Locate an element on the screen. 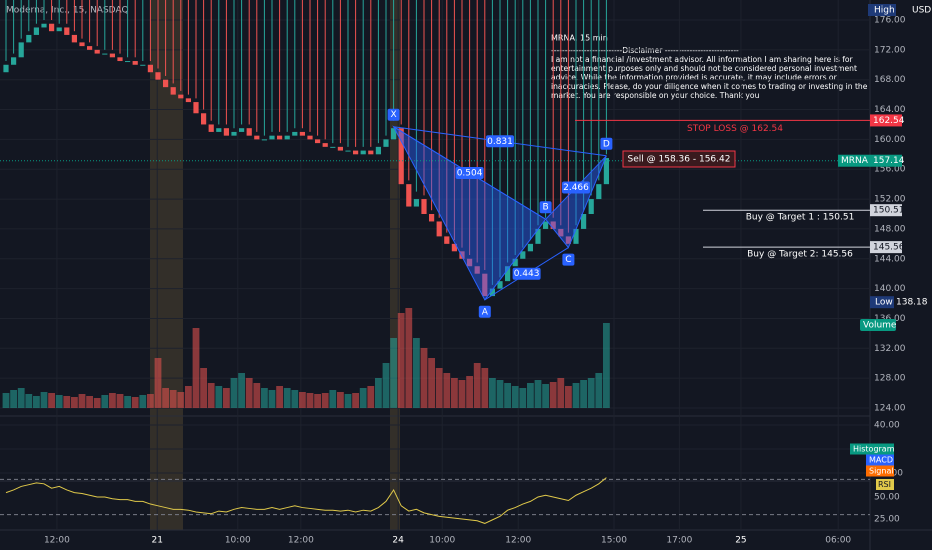  y-tick-label: 168.00 is located at coordinates (890, 80).